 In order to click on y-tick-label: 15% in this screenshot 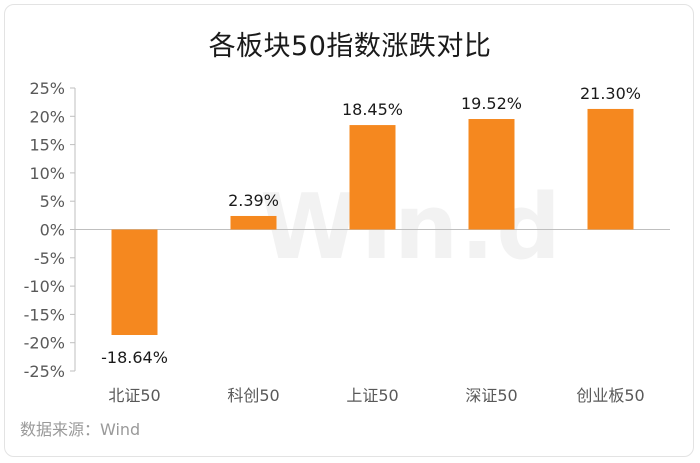, I will do `click(47, 145)`.